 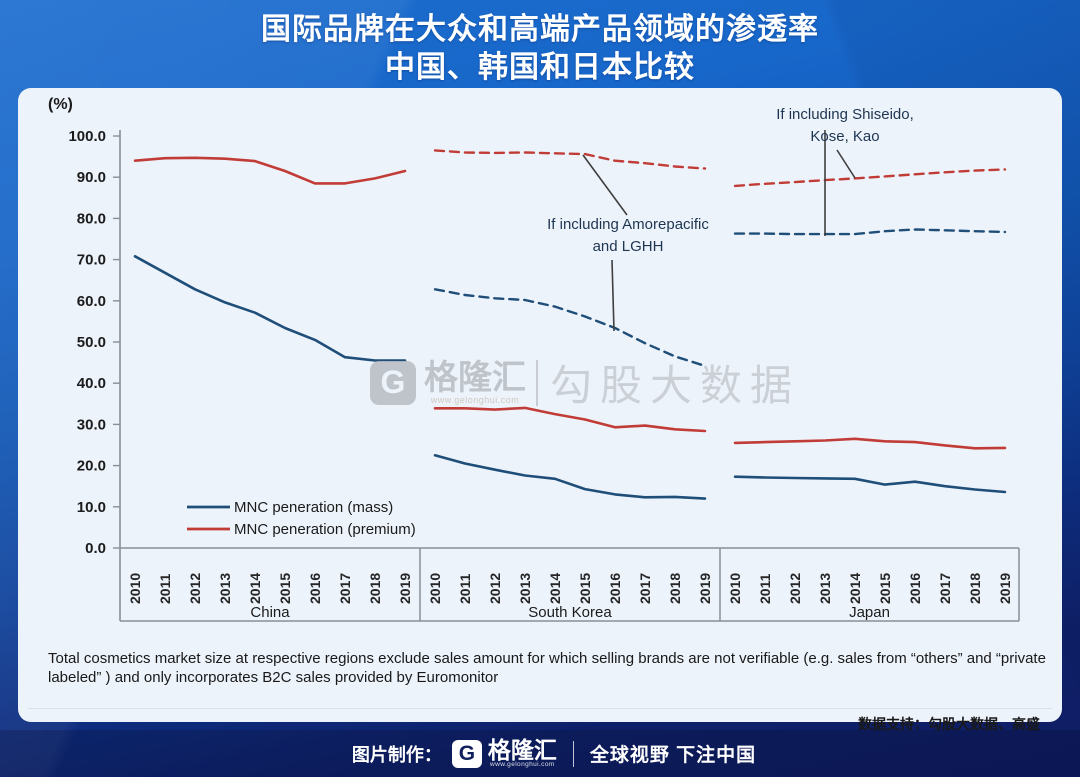 I want to click on y-tick-label: 50.0, so click(x=91, y=342).